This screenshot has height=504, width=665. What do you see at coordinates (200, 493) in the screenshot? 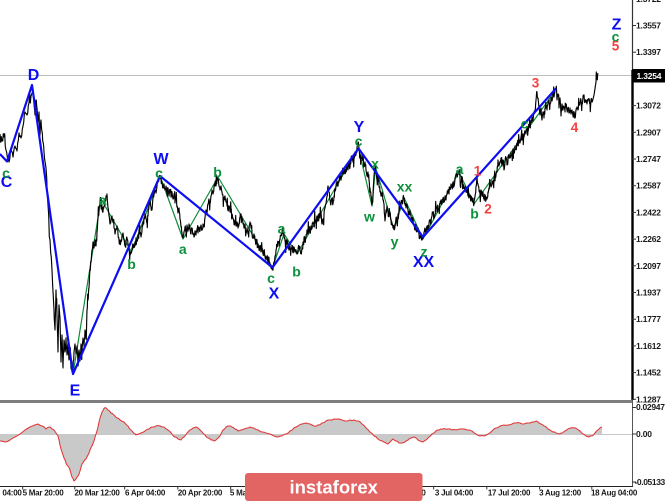
I see `svg-text: 20 Apr 20:00` at bounding box center [200, 493].